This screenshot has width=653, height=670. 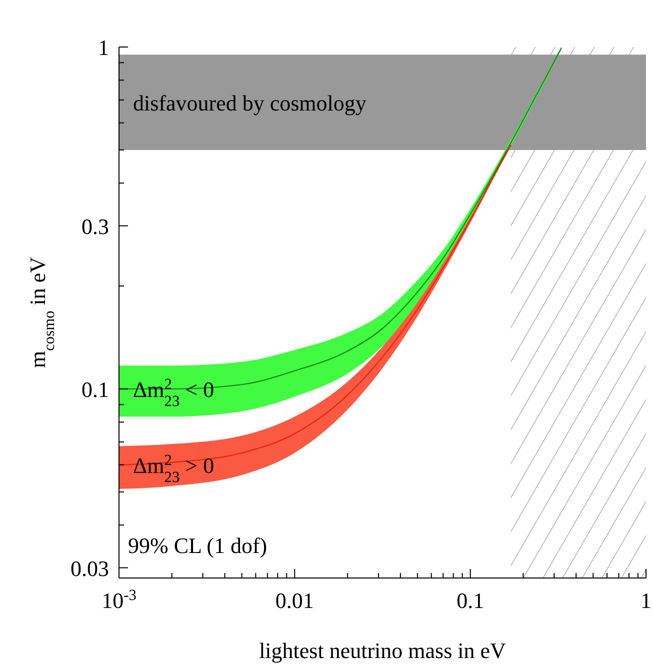 I want to click on y-tick-label: 0.3, so click(x=95, y=226).